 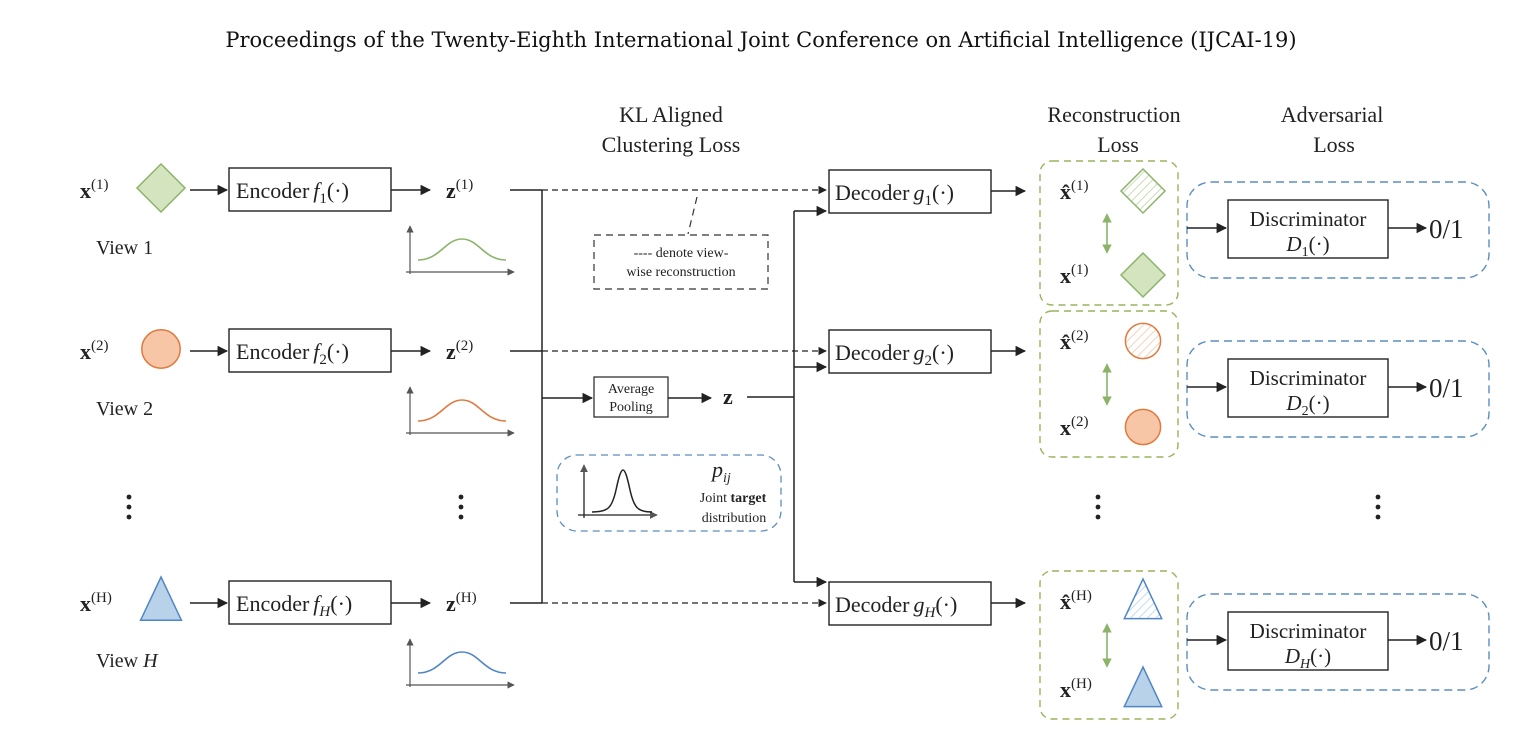 I want to click on recon-xhat-2: x̂(2), so click(x=1074, y=341).